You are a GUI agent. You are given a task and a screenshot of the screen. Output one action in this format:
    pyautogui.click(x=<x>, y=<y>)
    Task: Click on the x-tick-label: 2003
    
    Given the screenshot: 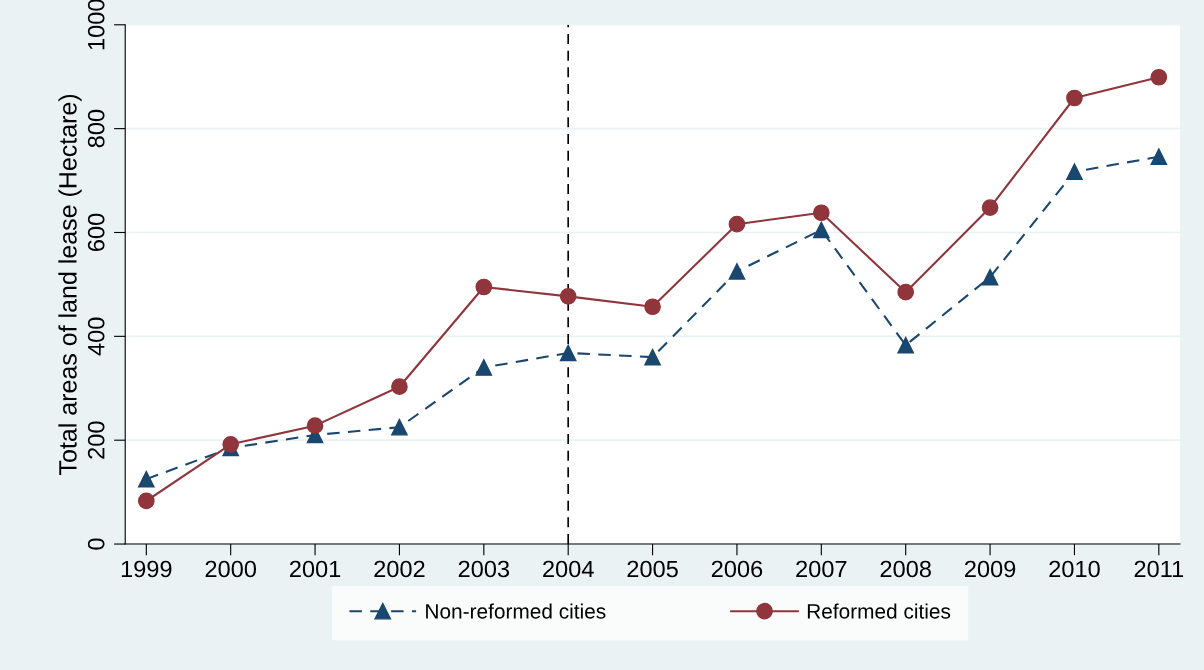 What is the action you would take?
    pyautogui.click(x=484, y=569)
    